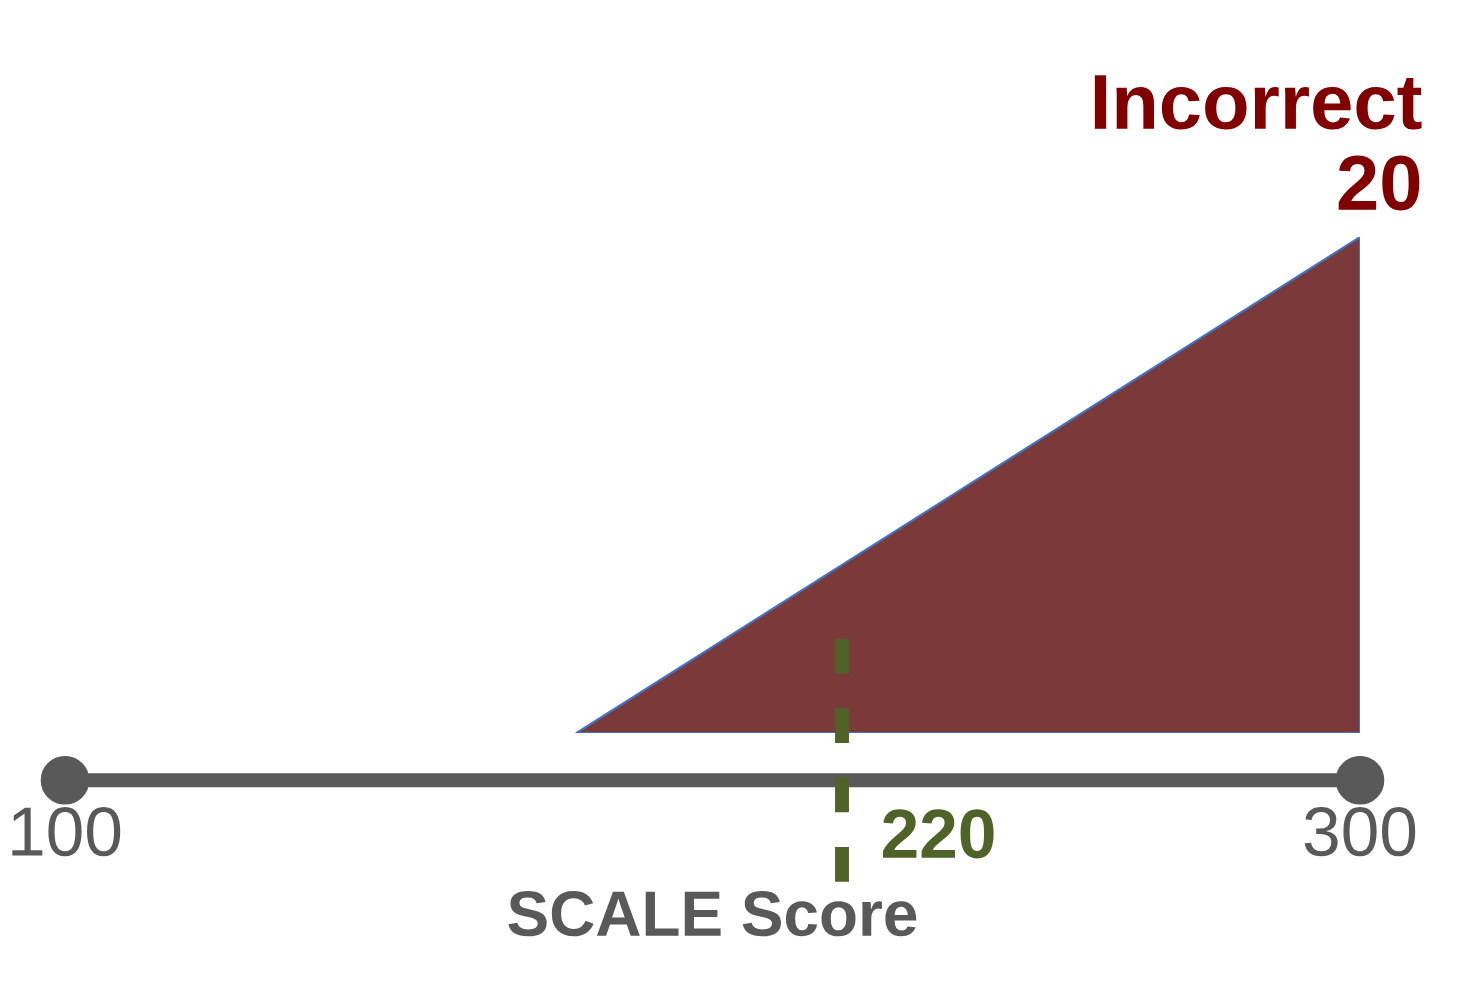 The height and width of the screenshot is (983, 1460). What do you see at coordinates (712, 914) in the screenshot?
I see `x-axis-title: SCALE Score` at bounding box center [712, 914].